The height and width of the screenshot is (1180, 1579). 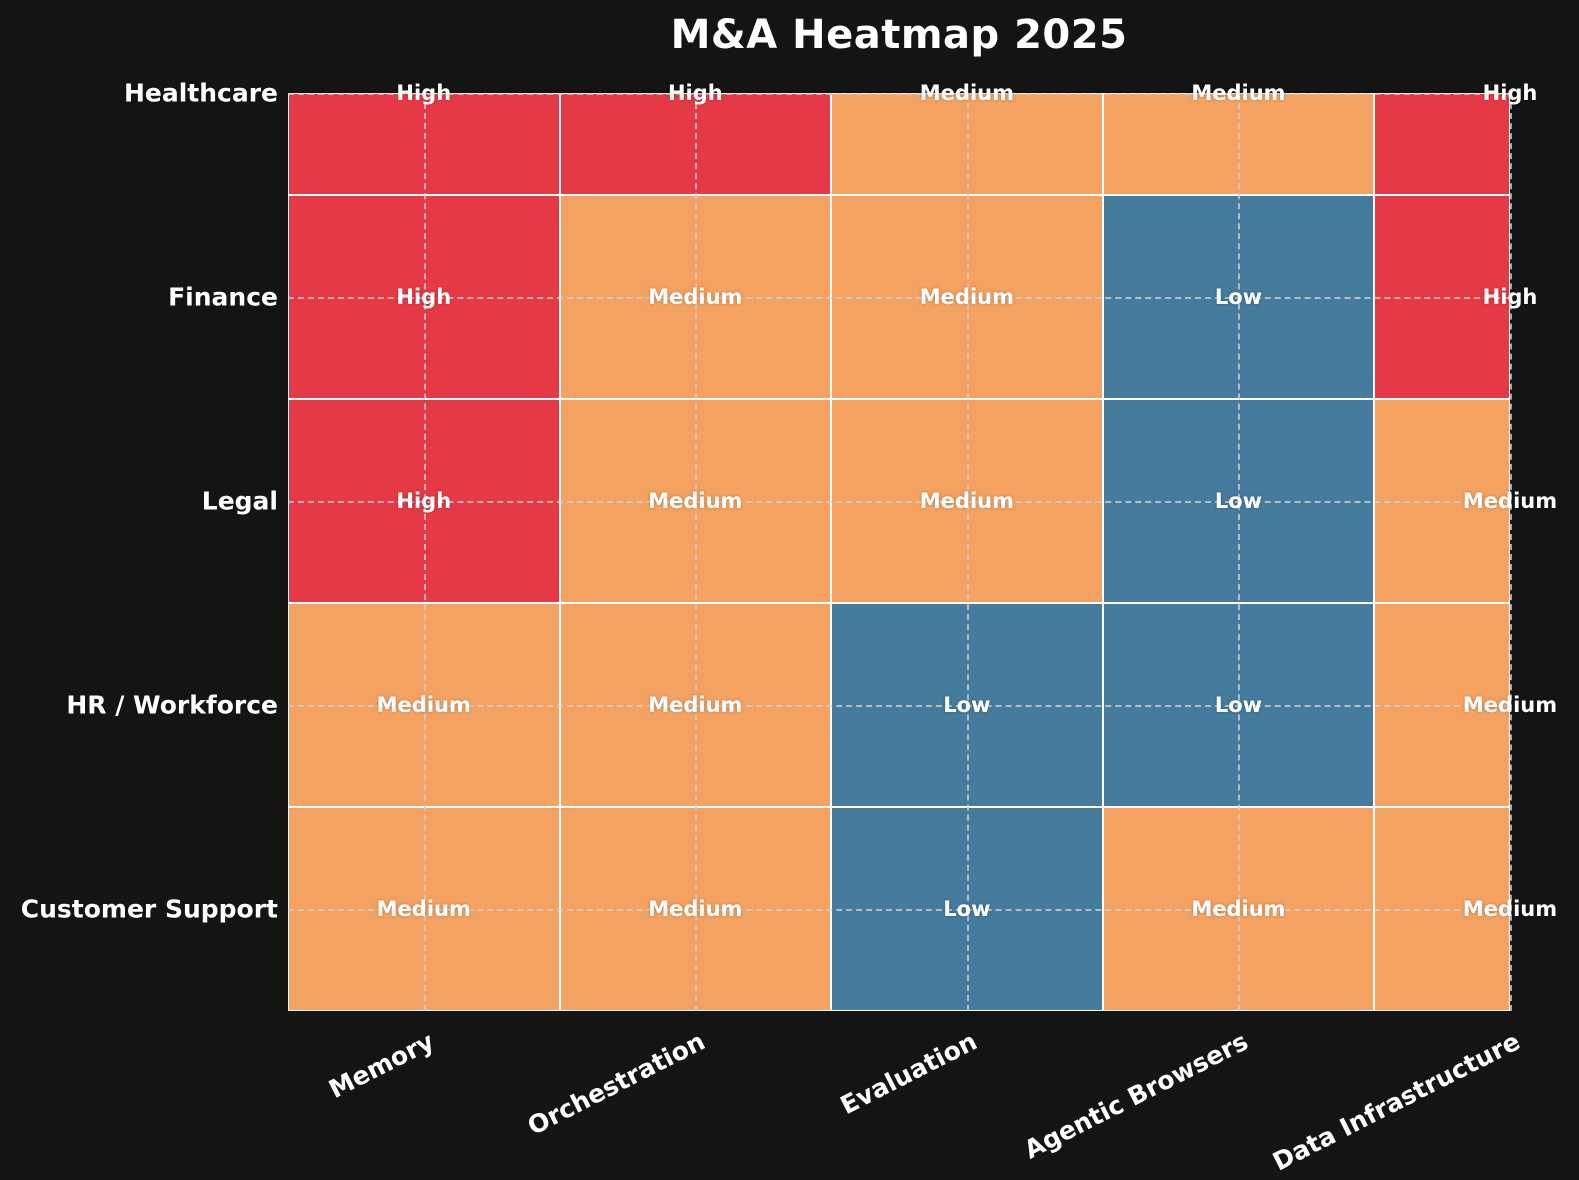 What do you see at coordinates (381, 1065) in the screenshot?
I see `x-tick-label: Memory` at bounding box center [381, 1065].